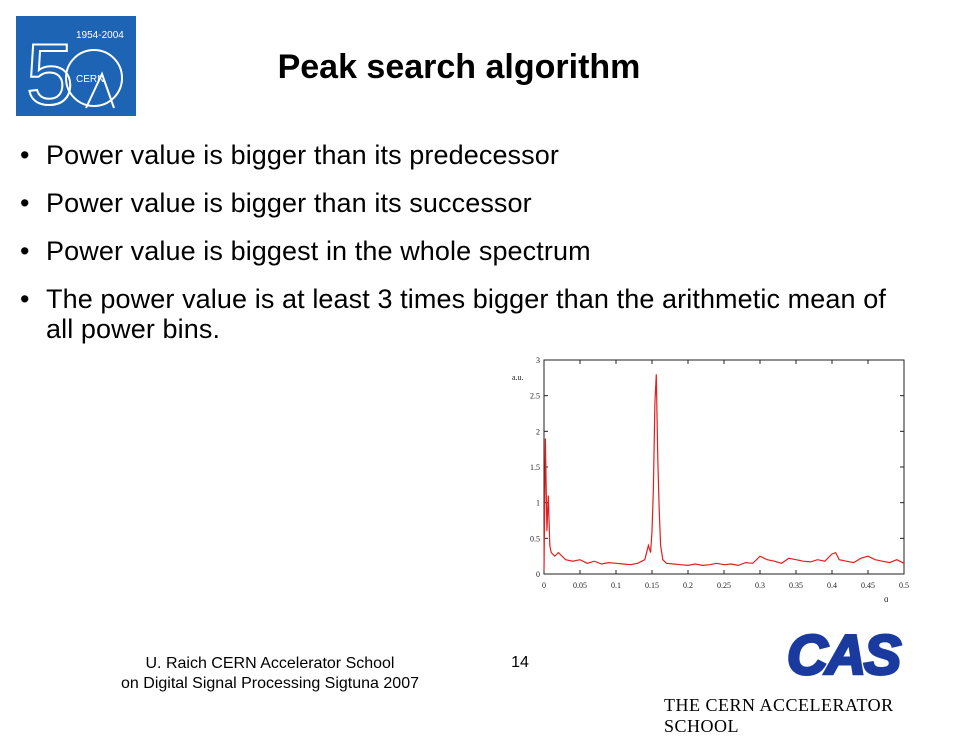  I want to click on cas-logo: CAS, so click(860, 655).